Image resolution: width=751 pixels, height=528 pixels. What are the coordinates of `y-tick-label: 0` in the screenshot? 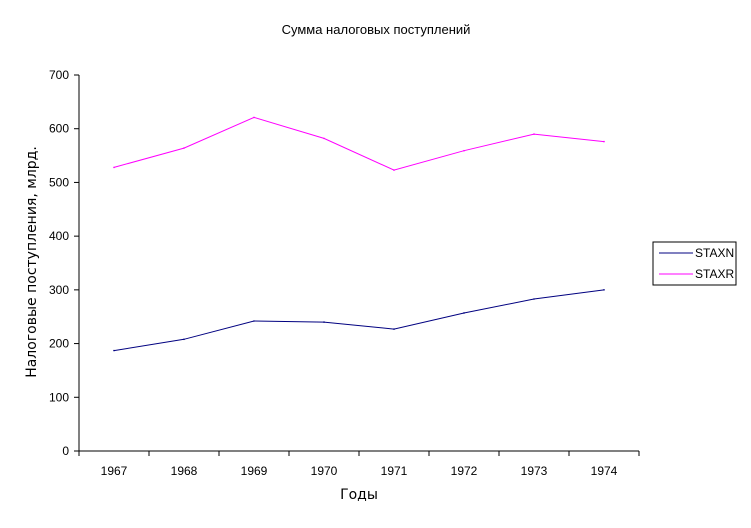 It's located at (65, 451).